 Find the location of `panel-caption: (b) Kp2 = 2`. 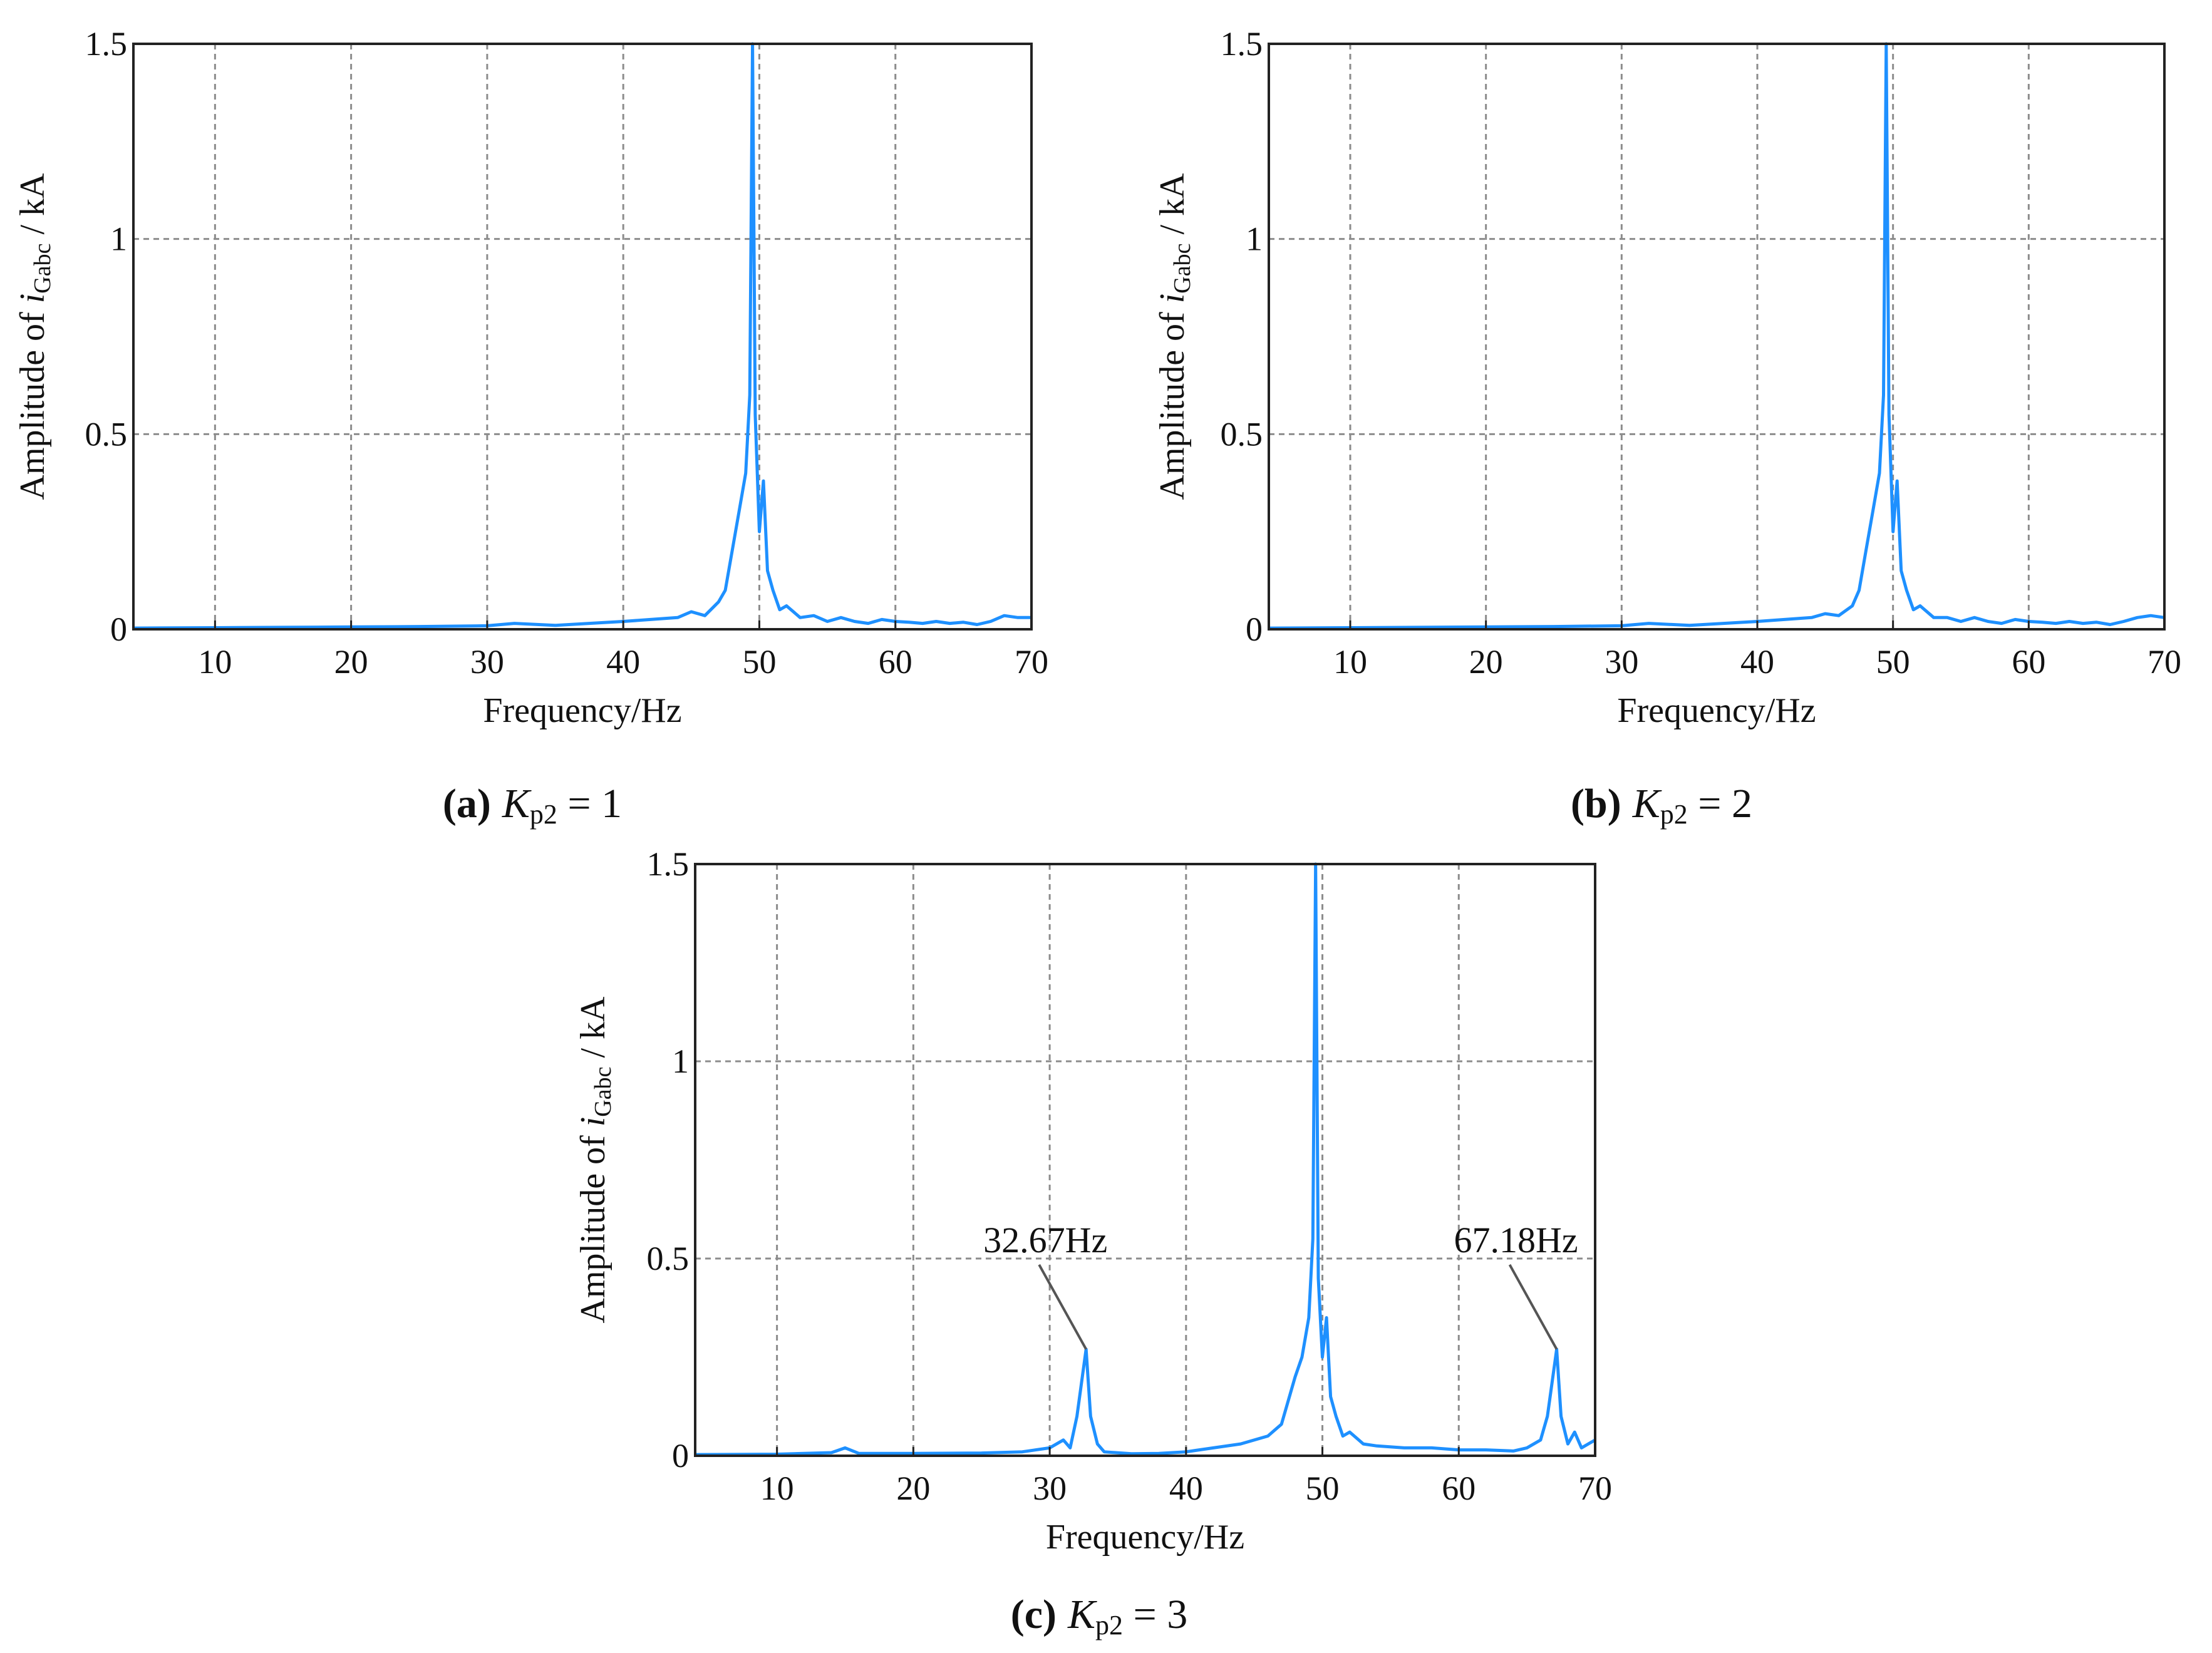

panel-caption: (b) Kp2 = 2 is located at coordinates (1661, 805).